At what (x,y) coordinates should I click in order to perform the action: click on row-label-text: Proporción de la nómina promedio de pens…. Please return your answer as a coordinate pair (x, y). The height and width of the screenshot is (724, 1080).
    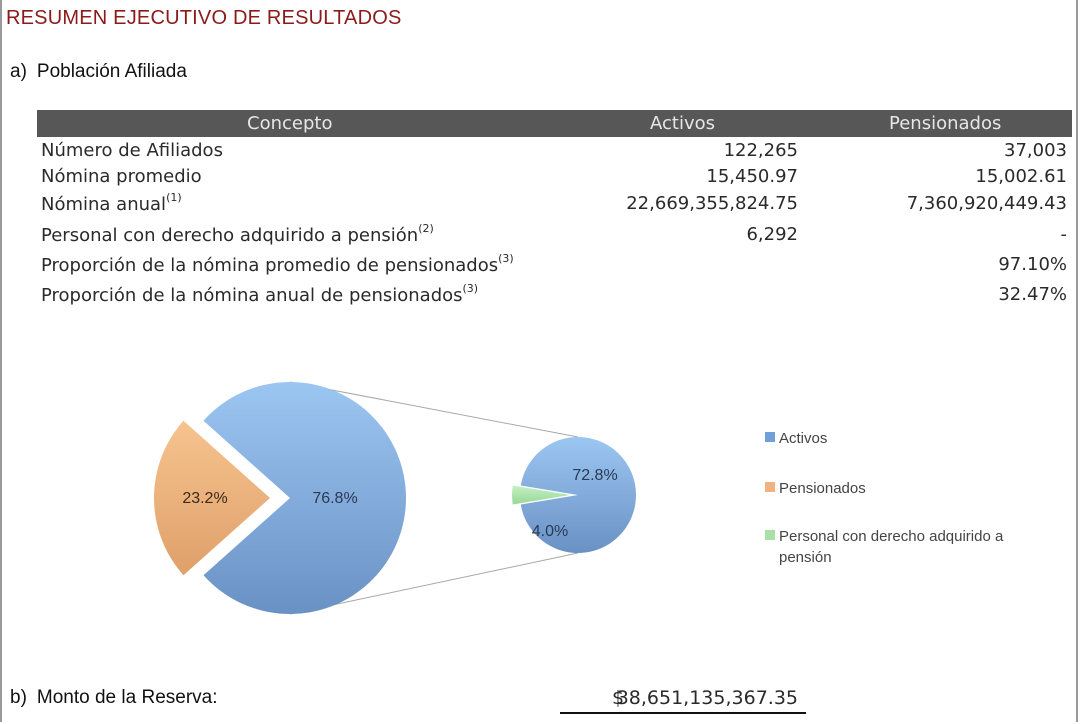
    Looking at the image, I should click on (270, 265).